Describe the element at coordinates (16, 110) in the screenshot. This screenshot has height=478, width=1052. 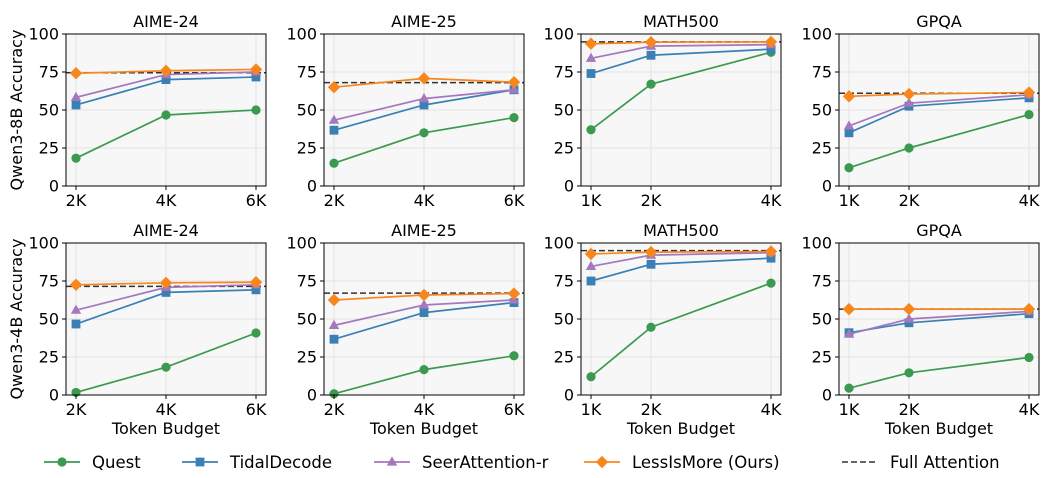
I see `y-axis-label: Qwen3-8B Accuracy` at that location.